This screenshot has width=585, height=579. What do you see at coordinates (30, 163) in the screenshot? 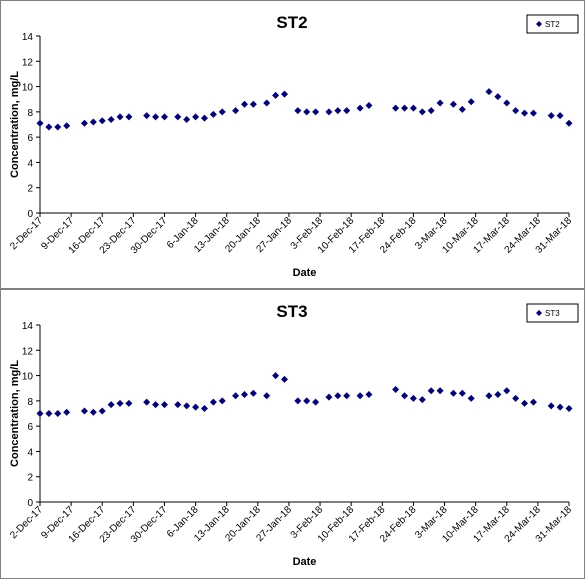
I see `y-tick-label: 4` at bounding box center [30, 163].